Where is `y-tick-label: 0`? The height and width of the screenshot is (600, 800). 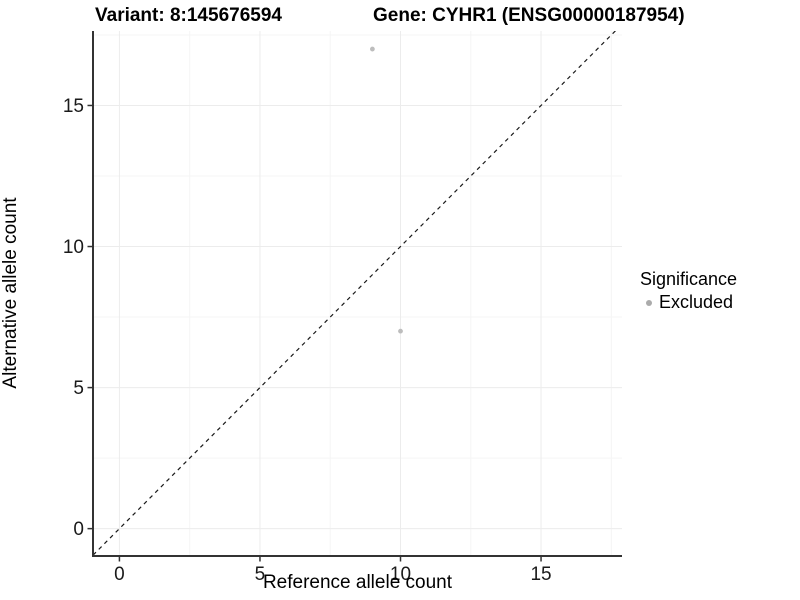 y-tick-label: 0 is located at coordinates (78, 529).